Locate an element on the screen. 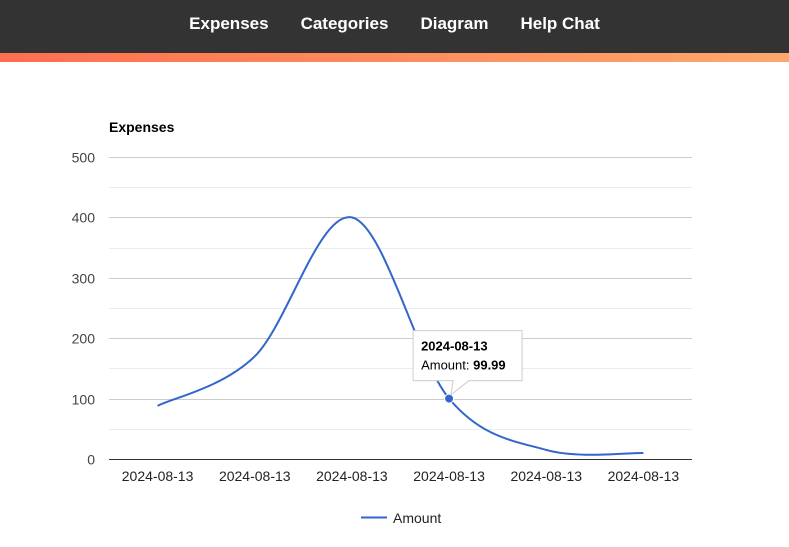  y-tick-label: 500 is located at coordinates (84, 158).